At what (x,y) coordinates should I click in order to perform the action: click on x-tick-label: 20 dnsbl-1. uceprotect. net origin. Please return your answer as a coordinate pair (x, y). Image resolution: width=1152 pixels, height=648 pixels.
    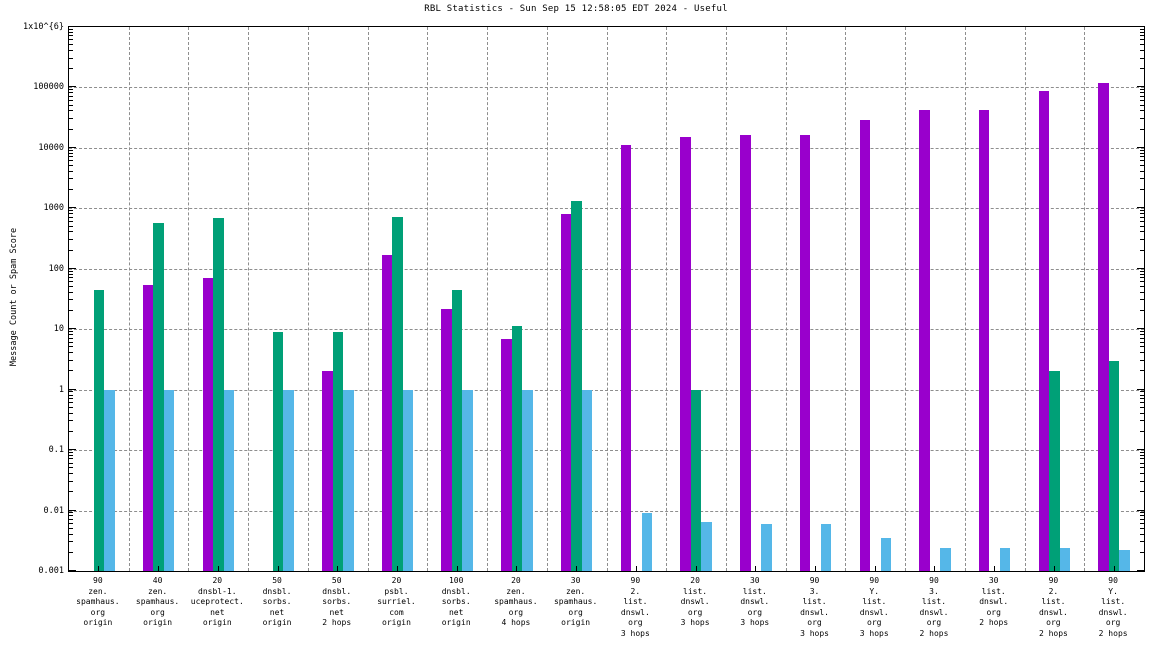
    Looking at the image, I should click on (217, 601).